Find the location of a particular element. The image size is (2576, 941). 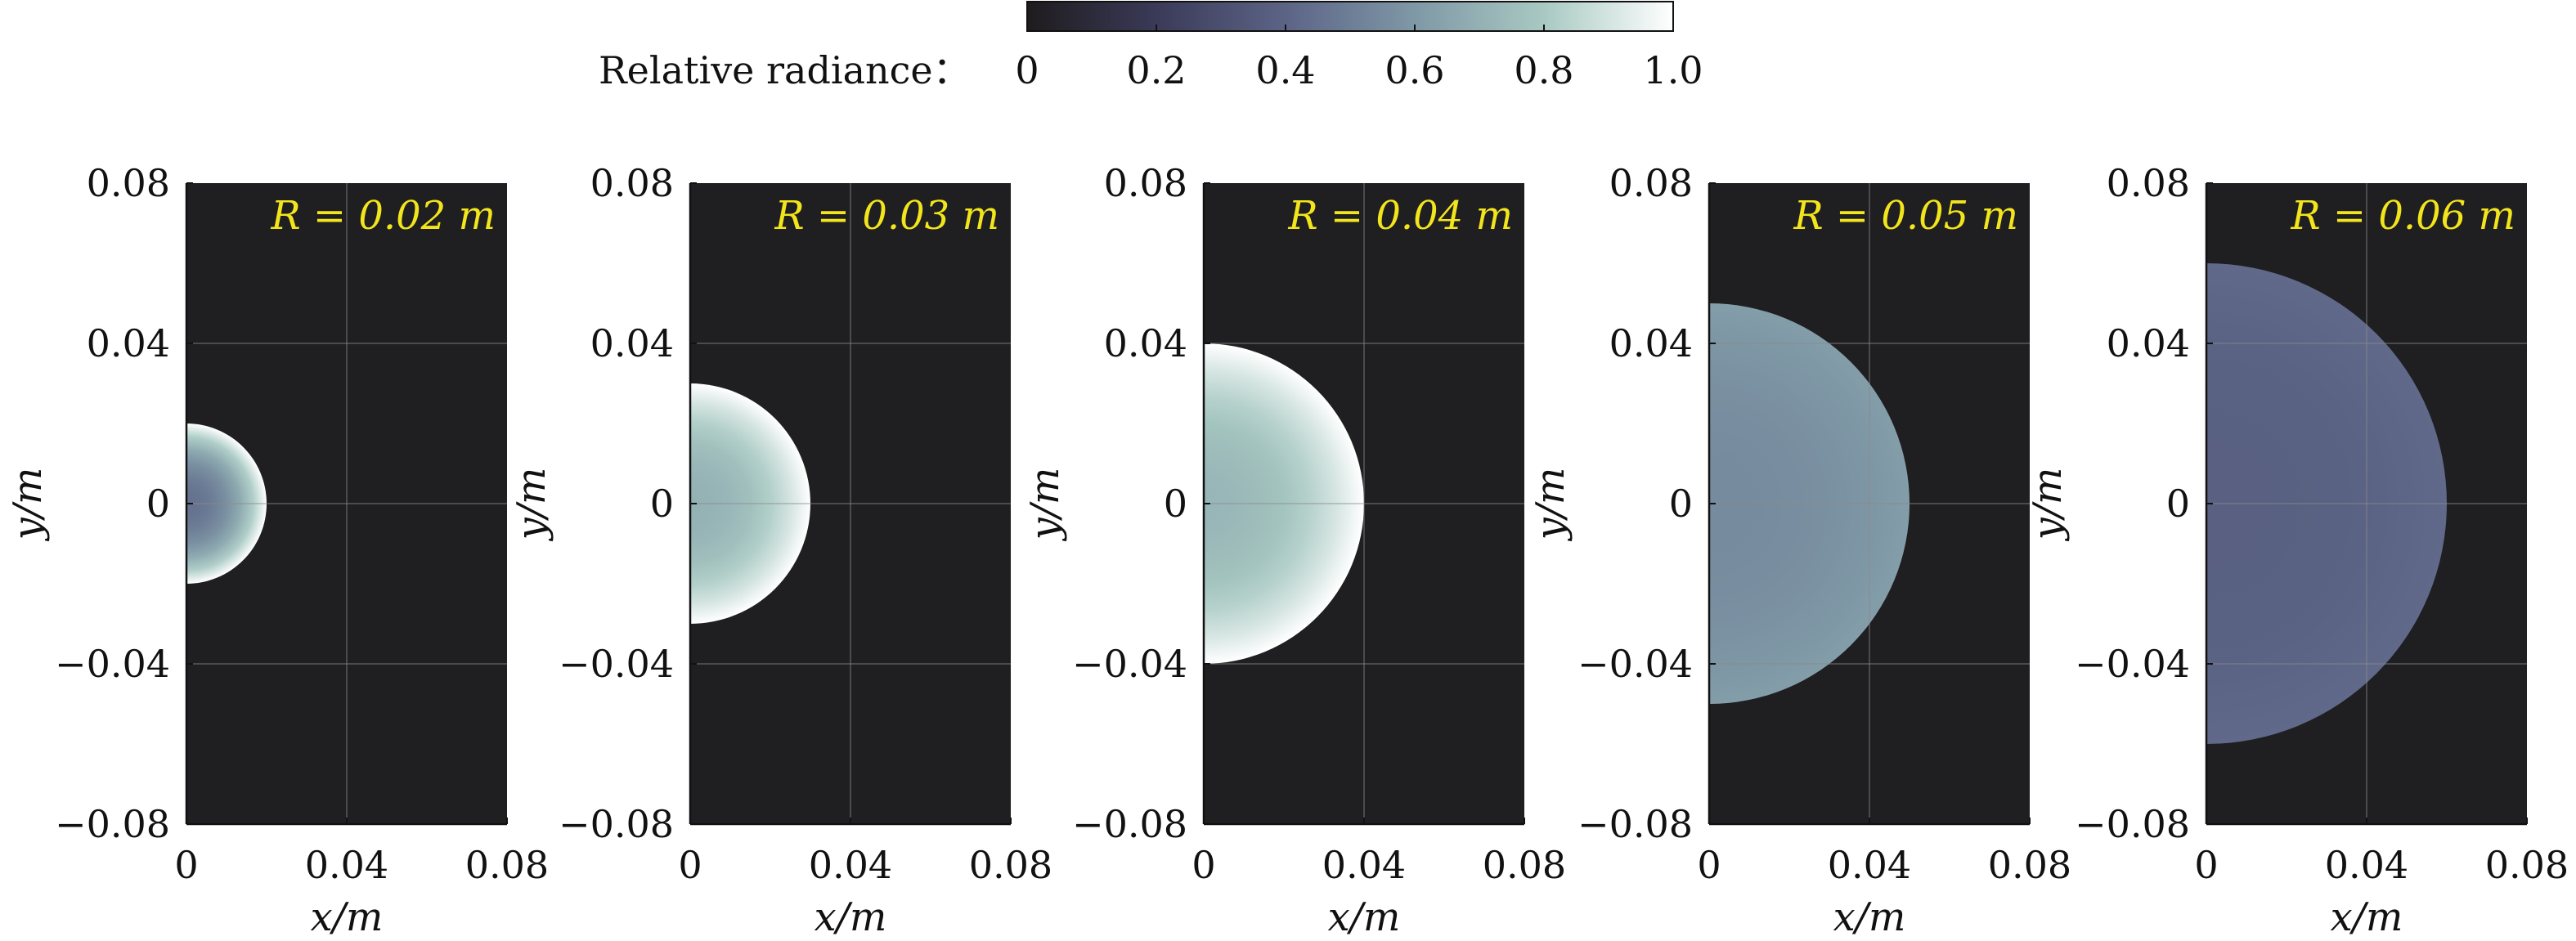

radius-annotation: R = 0.05 m is located at coordinates (1905, 216).